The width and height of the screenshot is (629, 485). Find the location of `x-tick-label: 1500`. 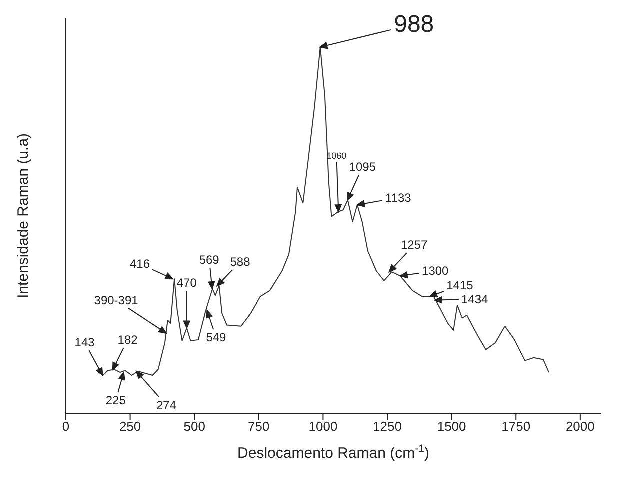

x-tick-label: 1500 is located at coordinates (451, 426).